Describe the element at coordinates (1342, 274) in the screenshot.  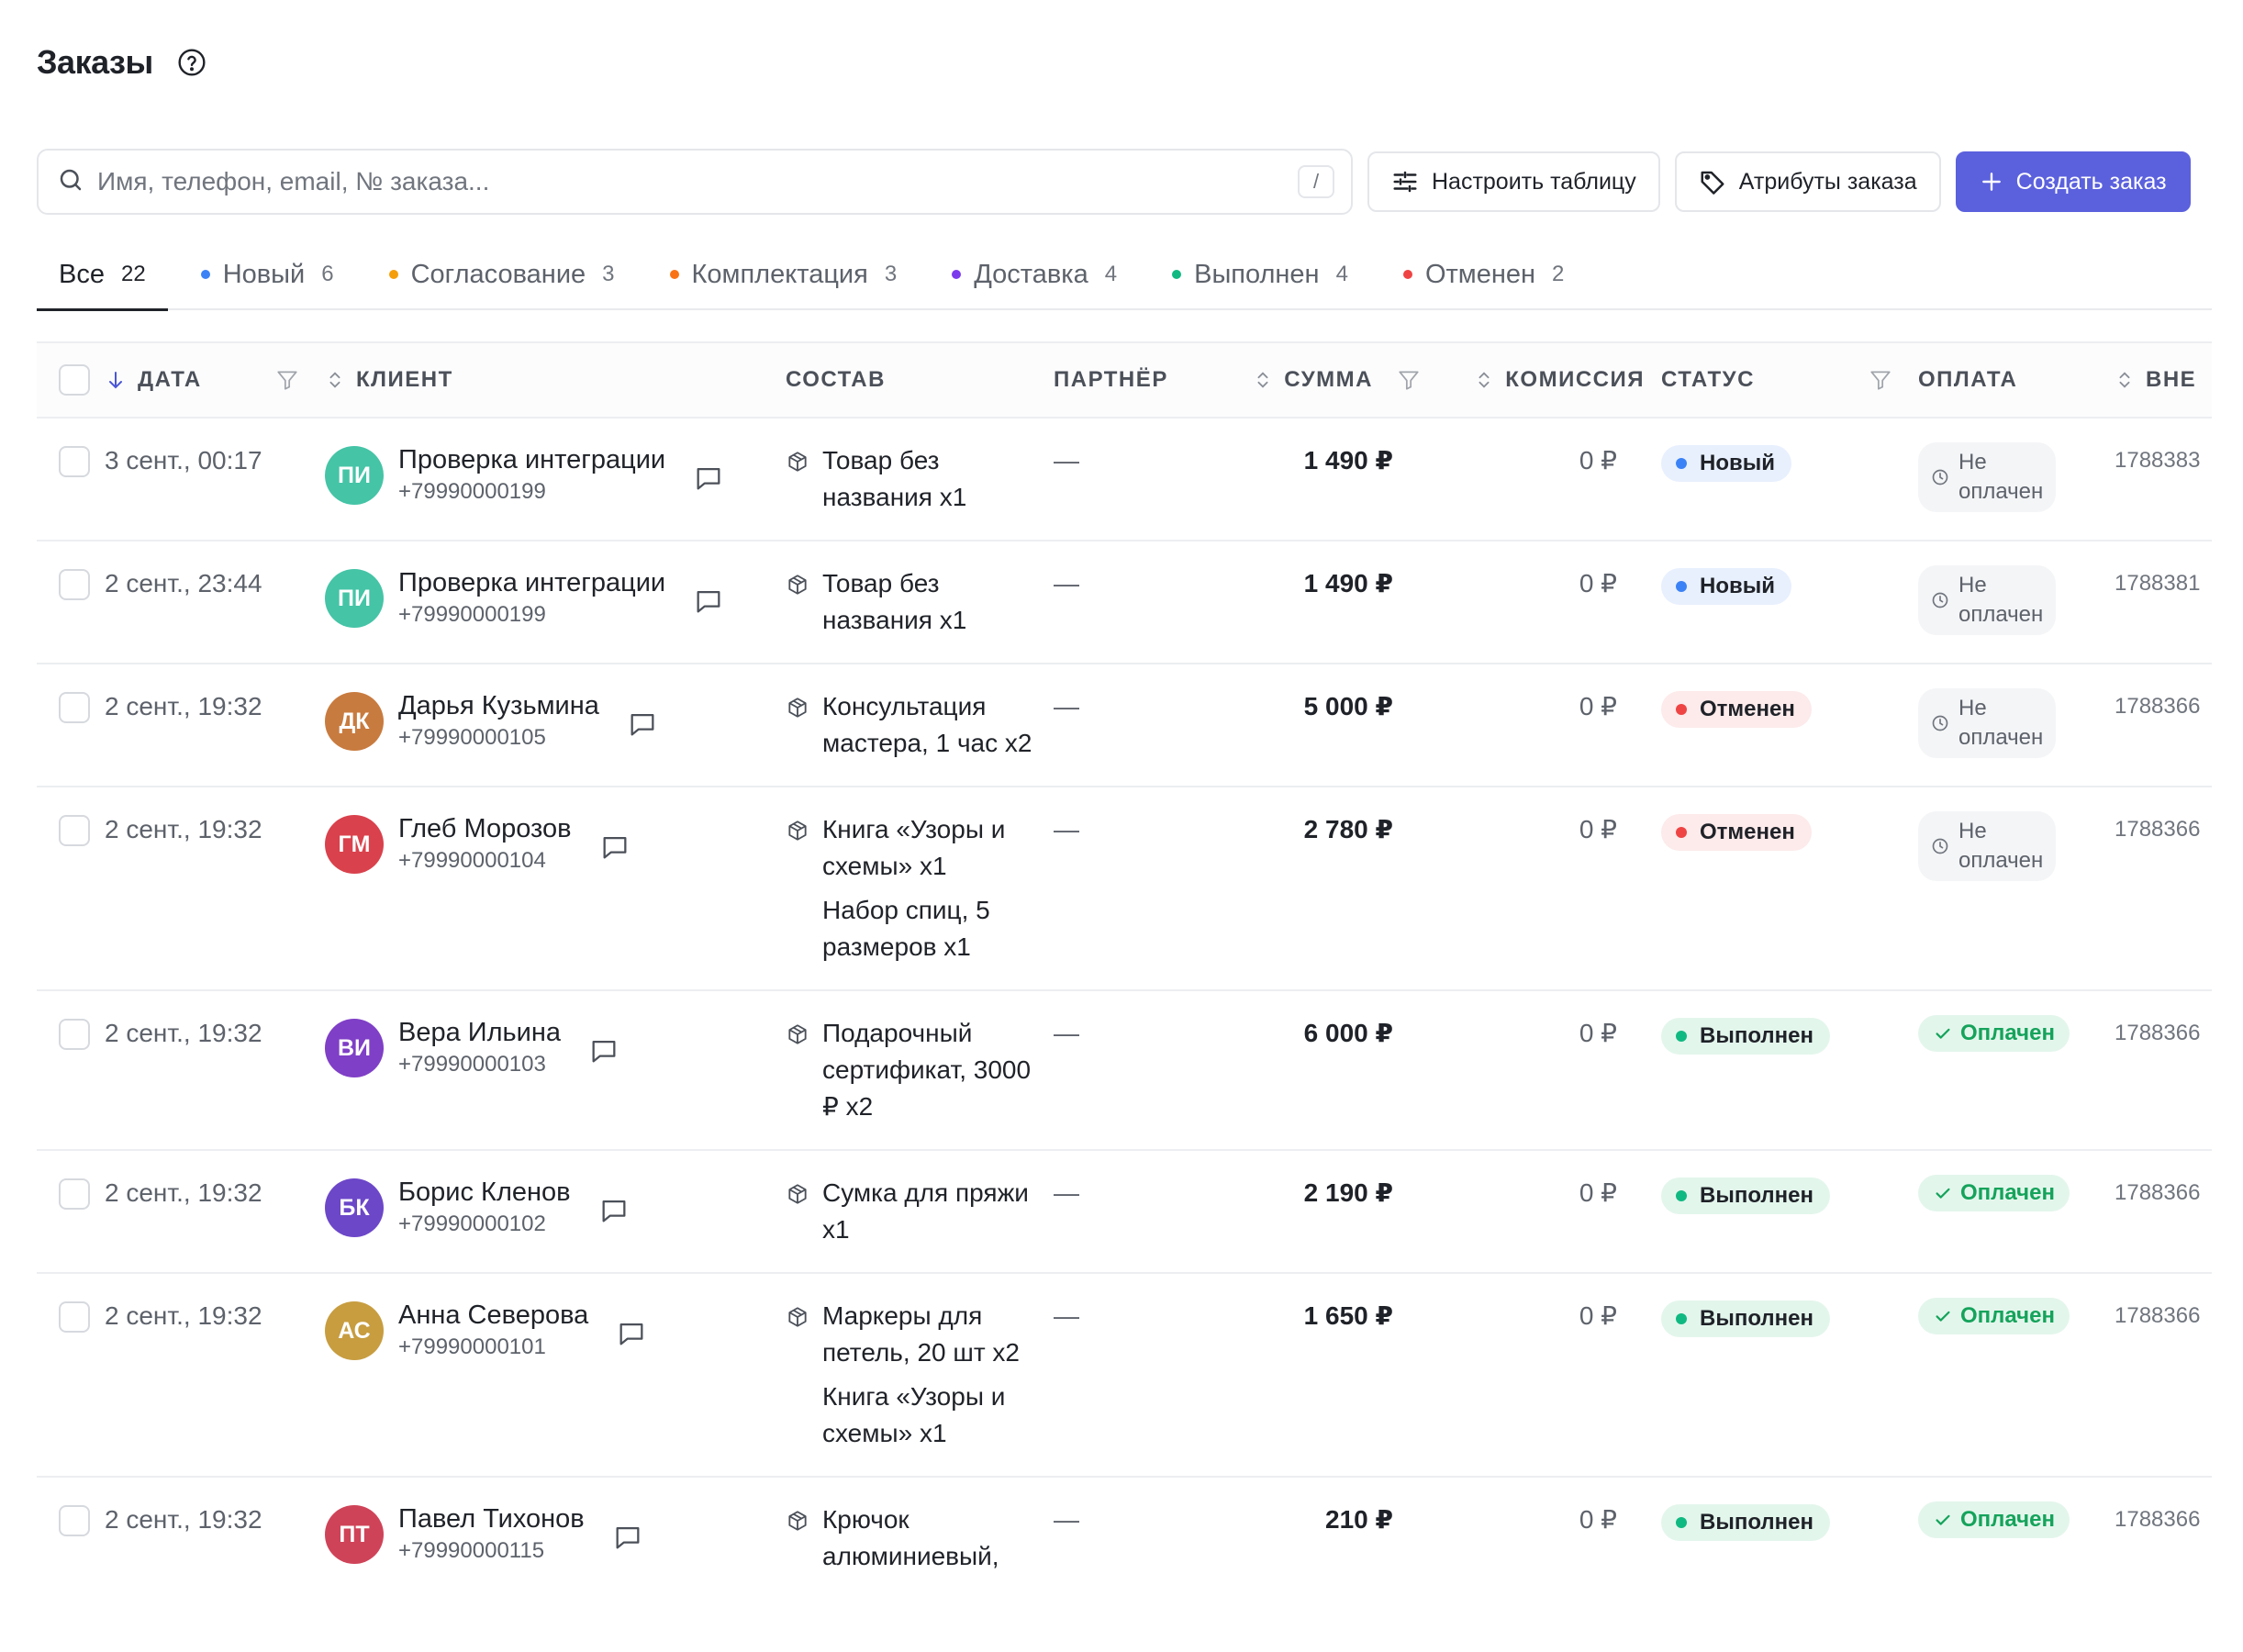
I see `tab-count: 4` at that location.